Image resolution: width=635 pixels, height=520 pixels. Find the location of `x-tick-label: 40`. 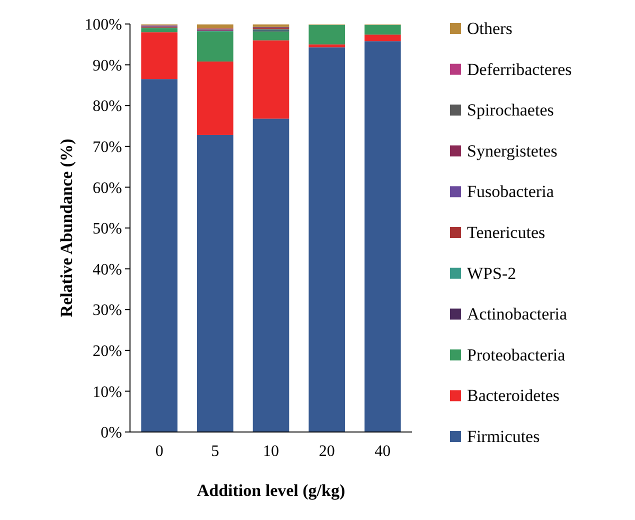

x-tick-label: 40 is located at coordinates (382, 451).